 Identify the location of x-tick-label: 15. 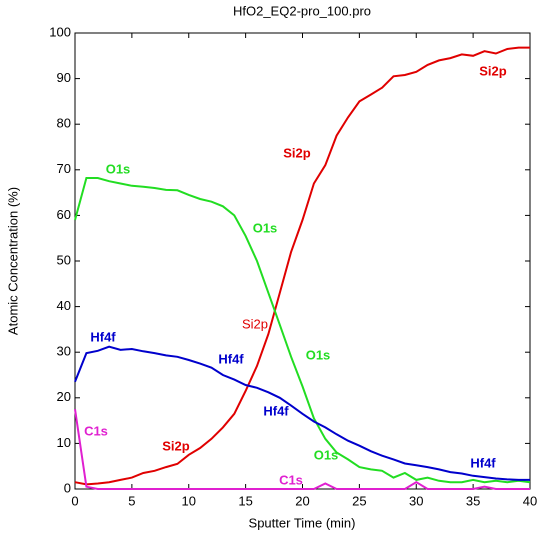
(245, 500).